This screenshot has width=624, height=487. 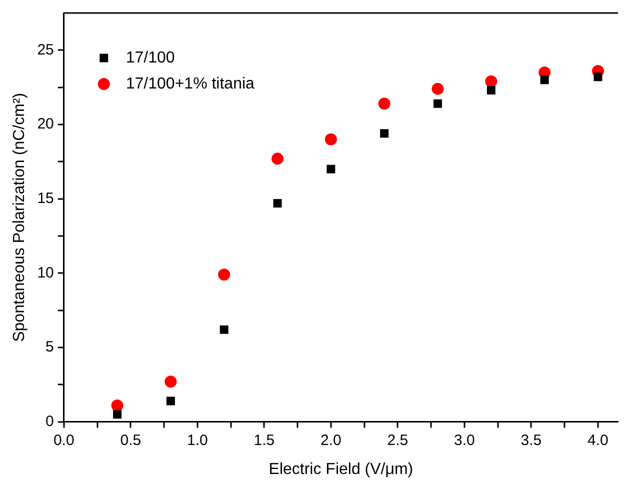 I want to click on x-tick-label: 1.5, so click(x=264, y=440).